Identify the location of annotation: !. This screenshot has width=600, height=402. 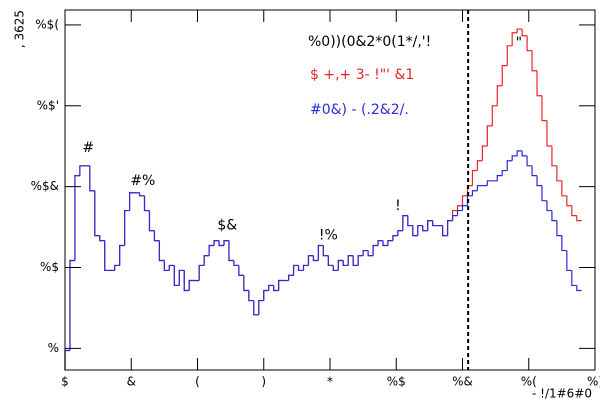
(398, 206).